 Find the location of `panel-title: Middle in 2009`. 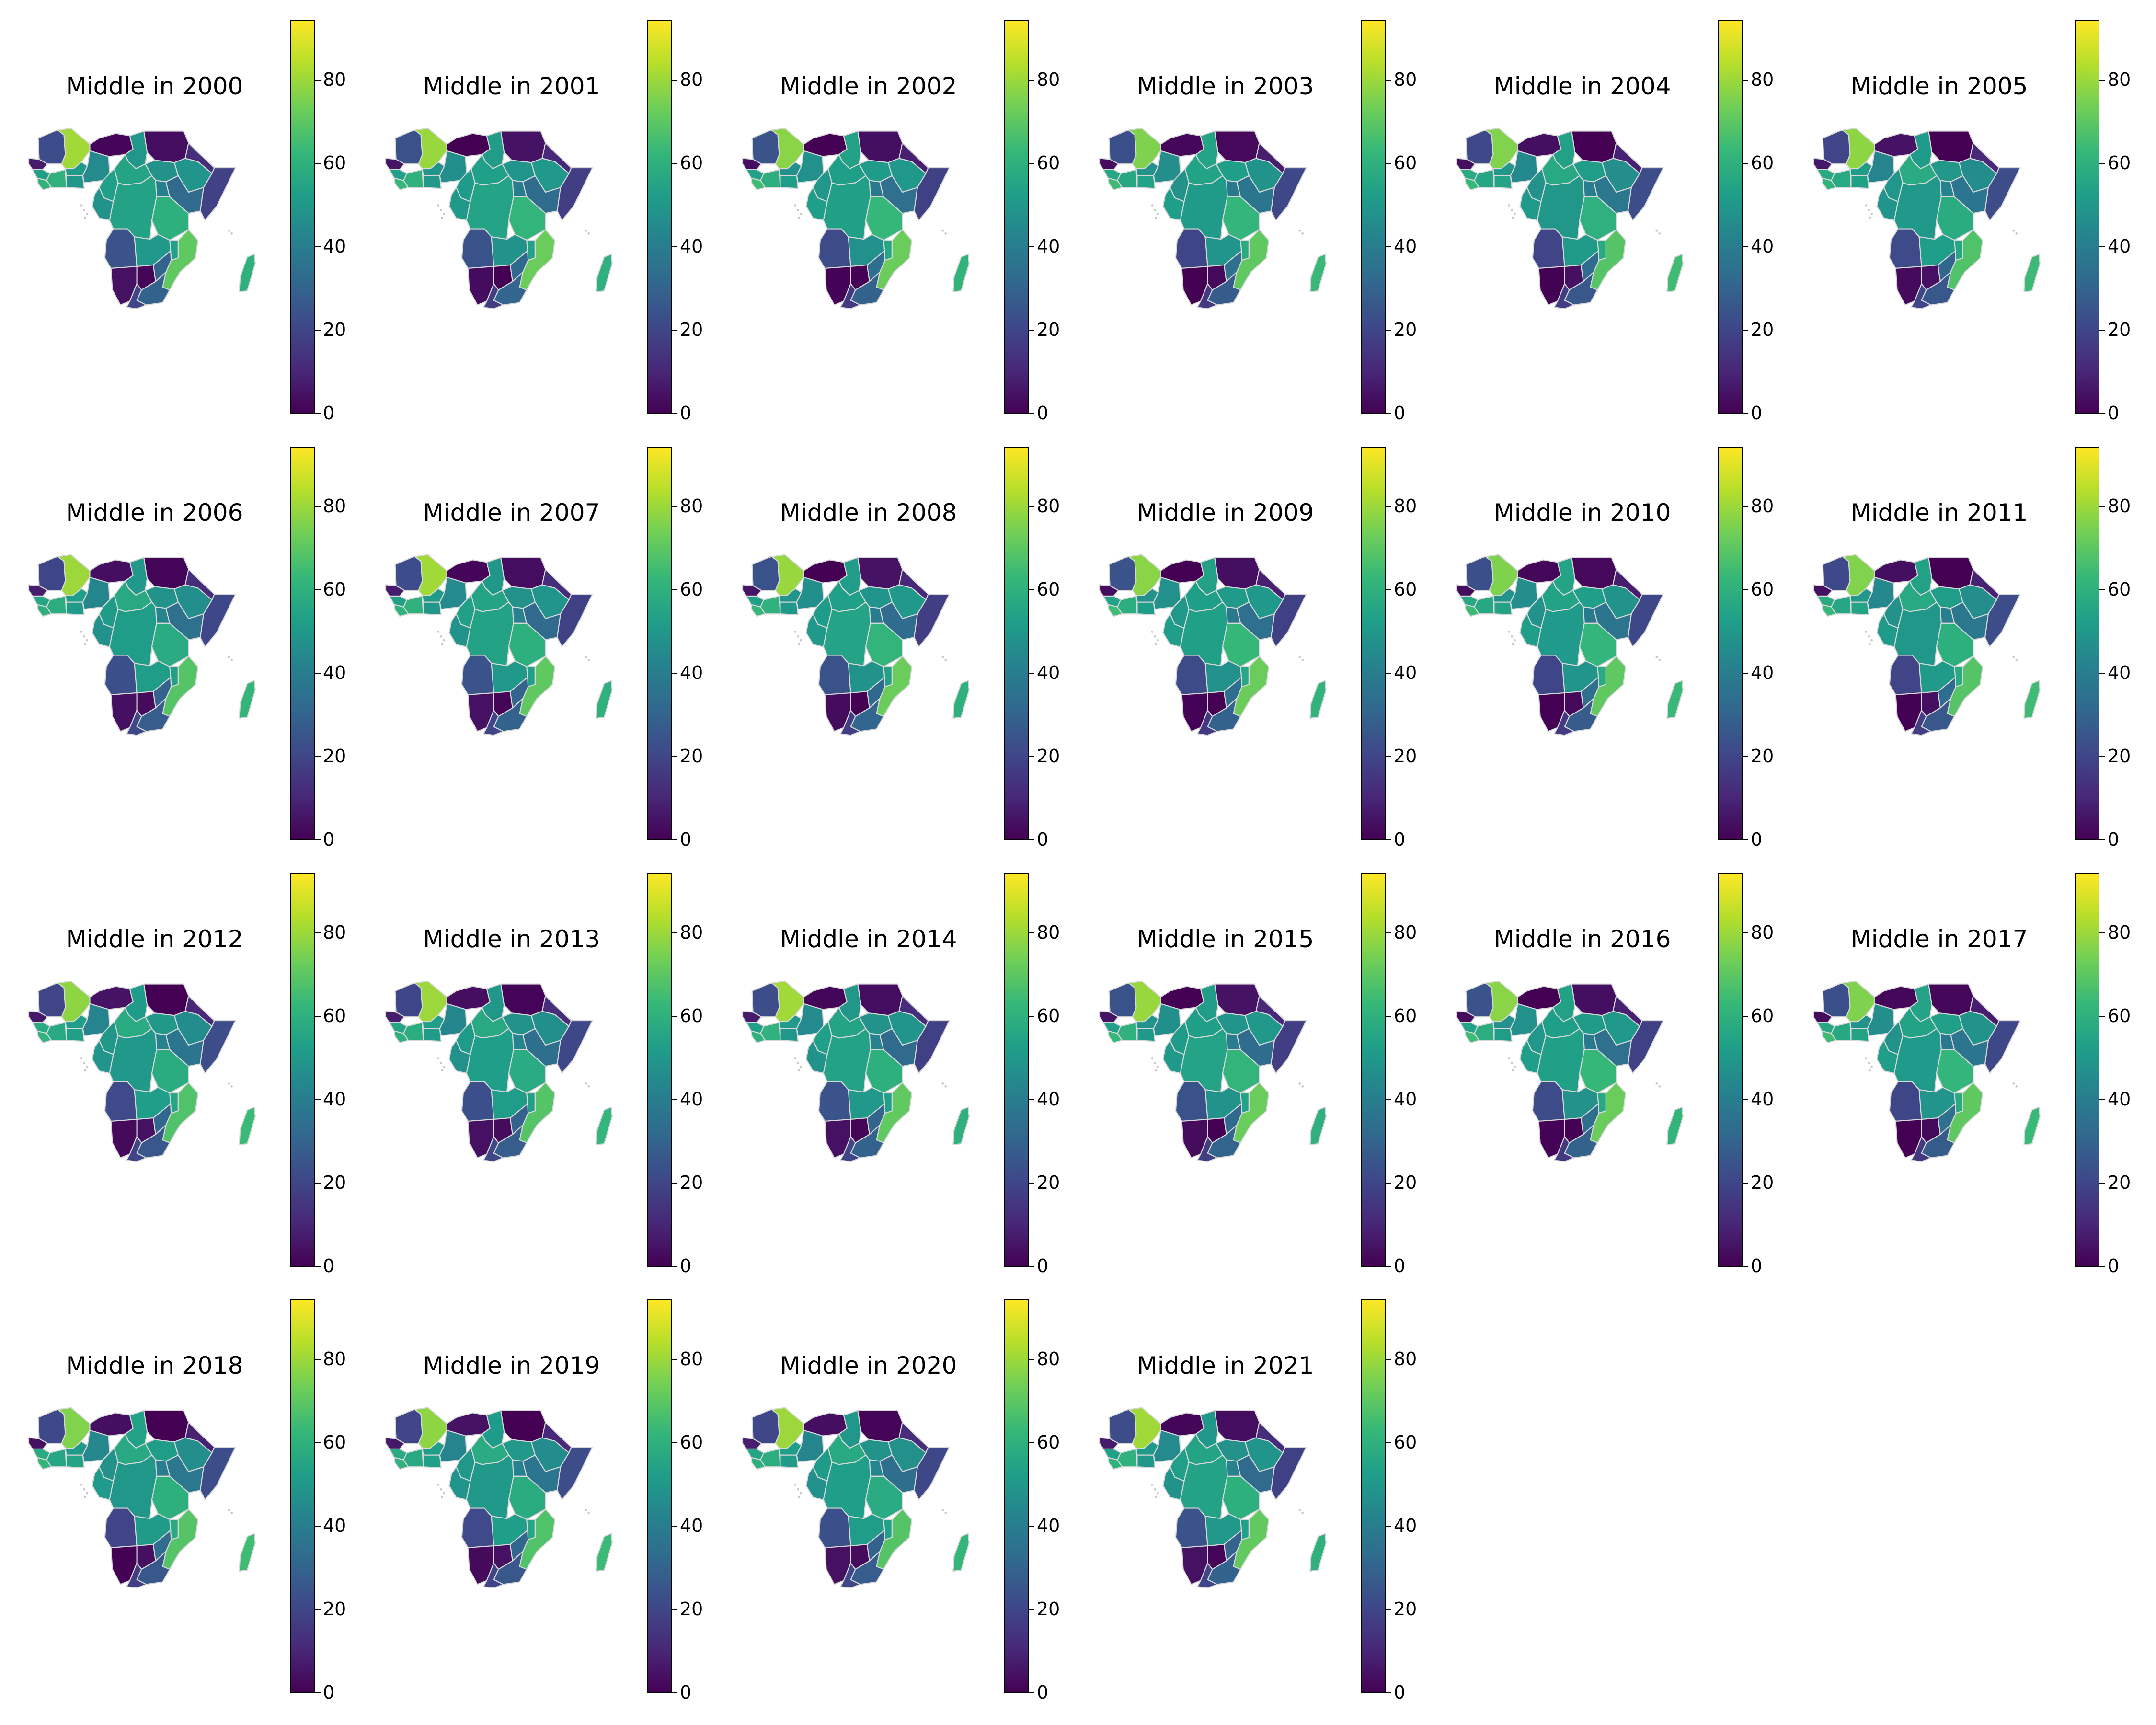

panel-title: Middle in 2009 is located at coordinates (1225, 513).